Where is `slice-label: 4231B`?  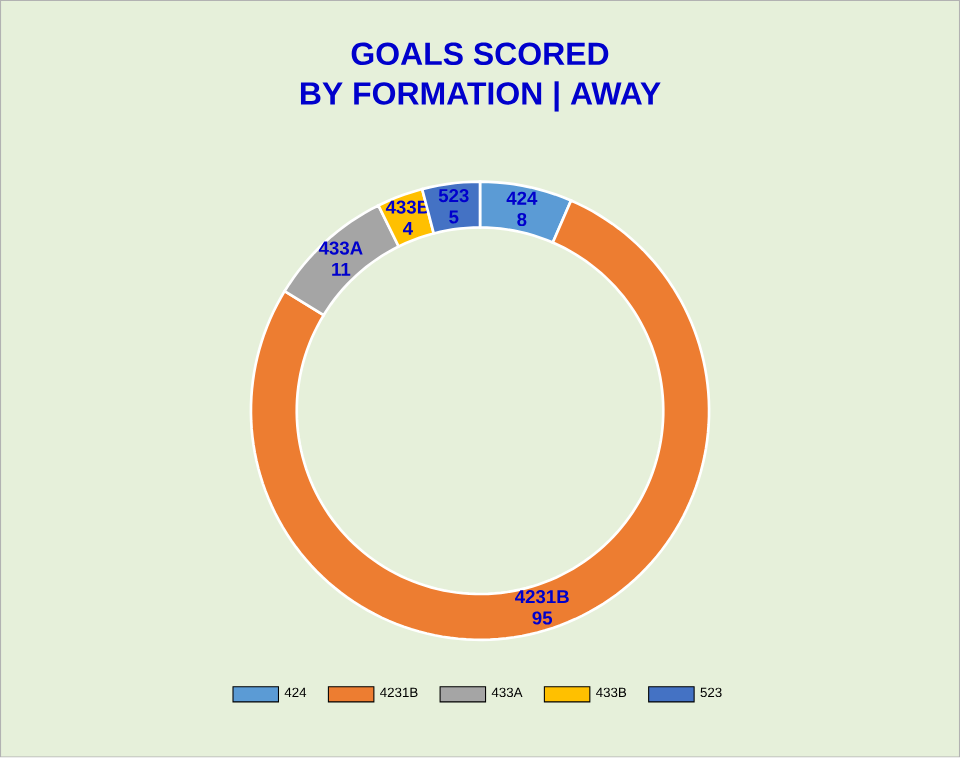
slice-label: 4231B is located at coordinates (542, 597).